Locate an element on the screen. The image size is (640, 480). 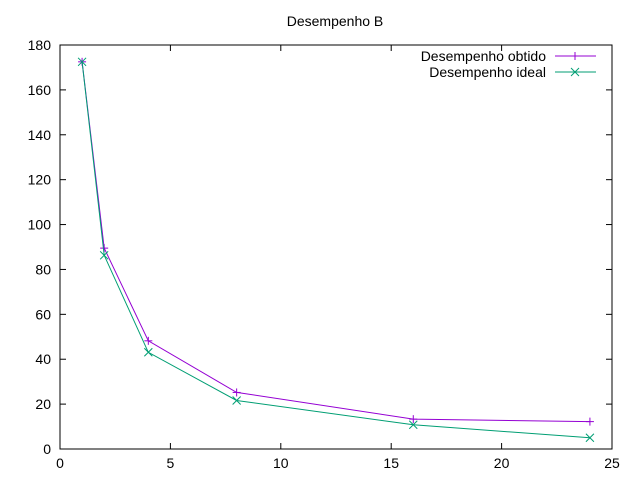
y-tick-label: 180 is located at coordinates (40, 45).